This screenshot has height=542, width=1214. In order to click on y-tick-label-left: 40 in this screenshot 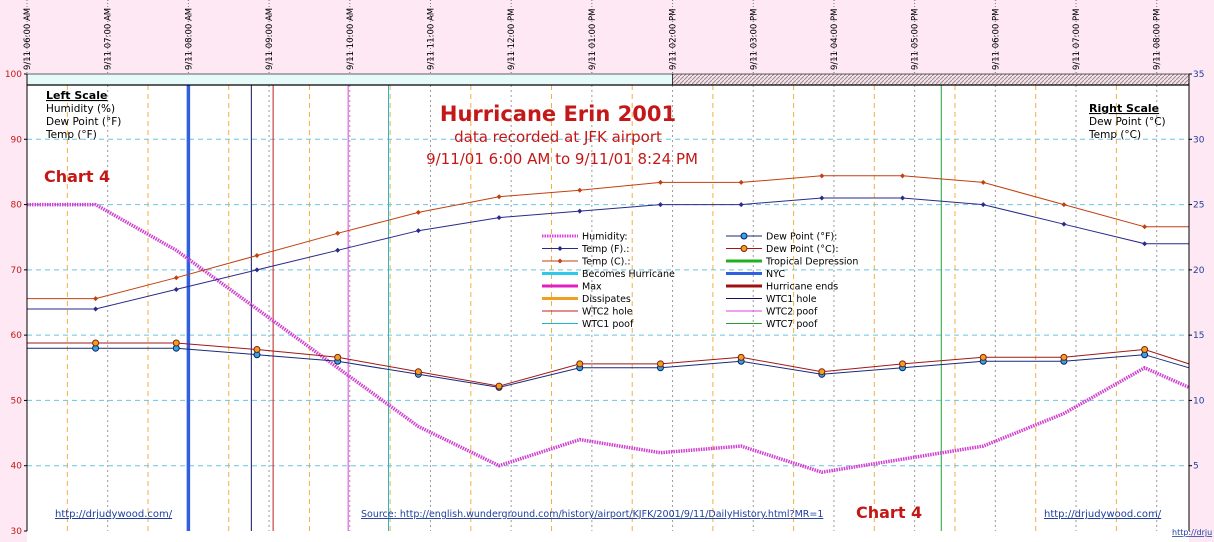, I will do `click(17, 467)`.